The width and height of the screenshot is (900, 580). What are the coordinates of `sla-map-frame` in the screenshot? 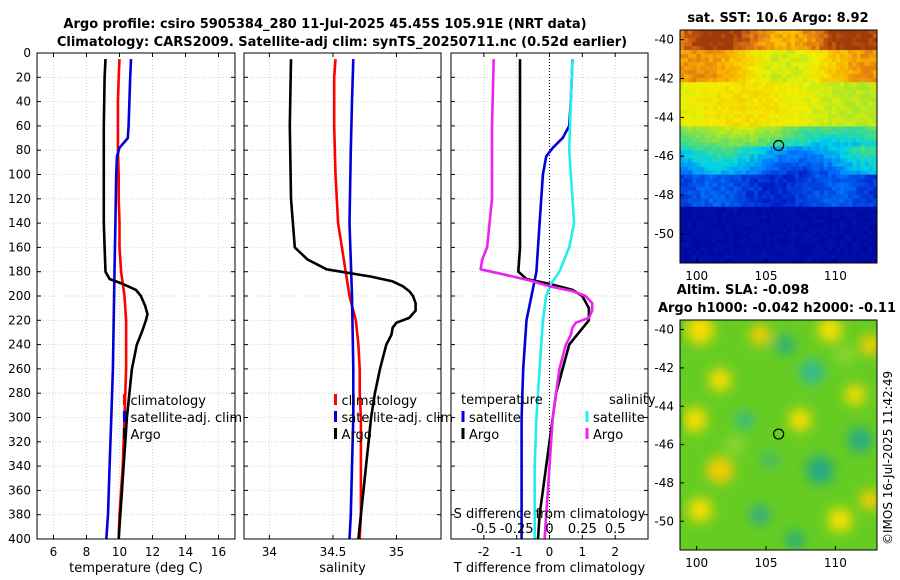 It's located at (778, 435).